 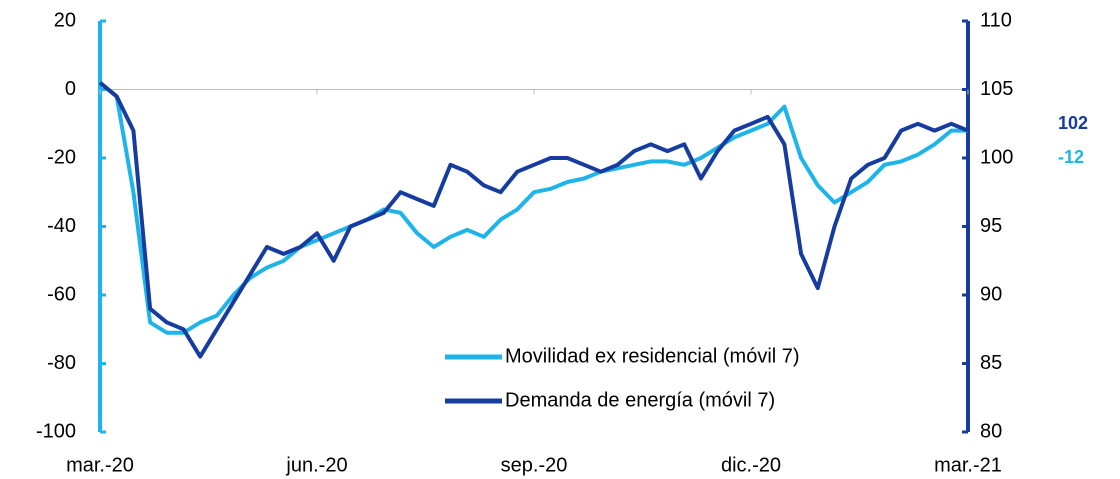 I want to click on y-tick-label: 20, so click(x=65, y=20).